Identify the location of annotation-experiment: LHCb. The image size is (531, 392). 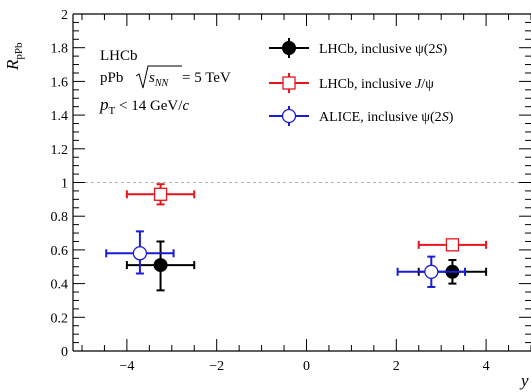
(119, 56).